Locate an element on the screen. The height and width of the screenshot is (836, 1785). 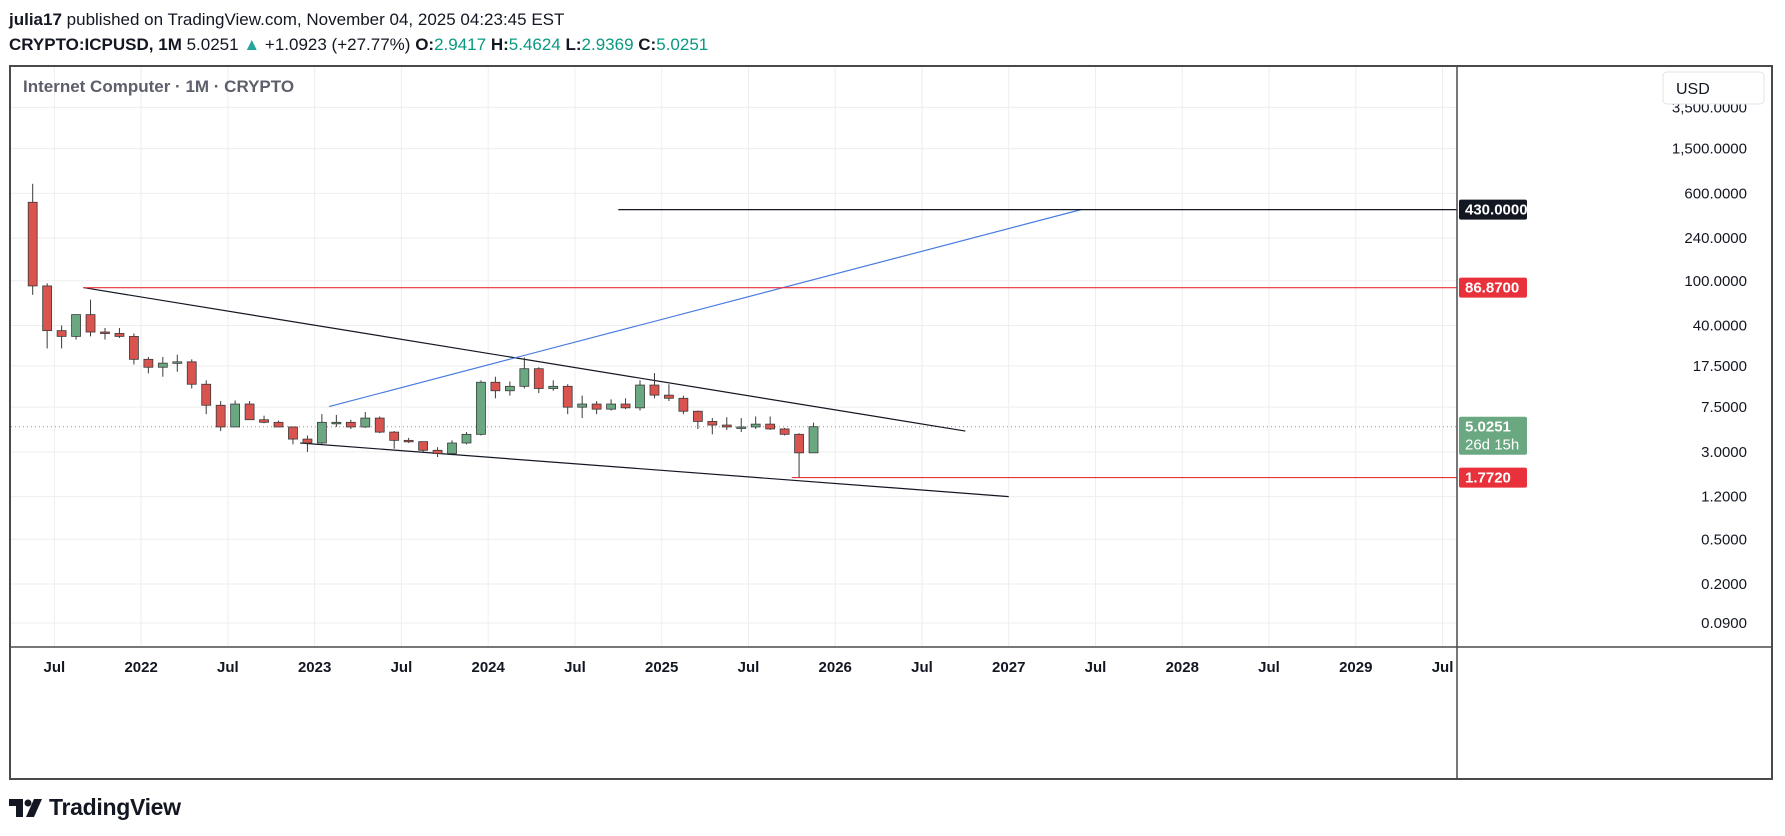
low-label: L: is located at coordinates (573, 44).